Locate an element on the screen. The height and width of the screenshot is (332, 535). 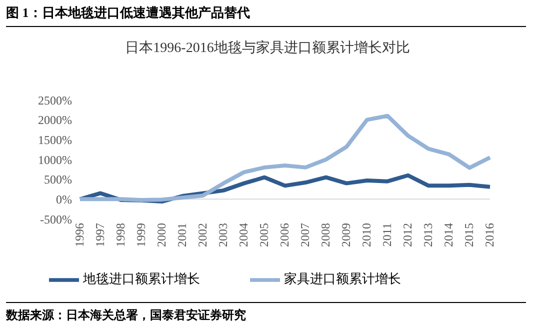
x-tick-label: 2007 is located at coordinates (305, 235).